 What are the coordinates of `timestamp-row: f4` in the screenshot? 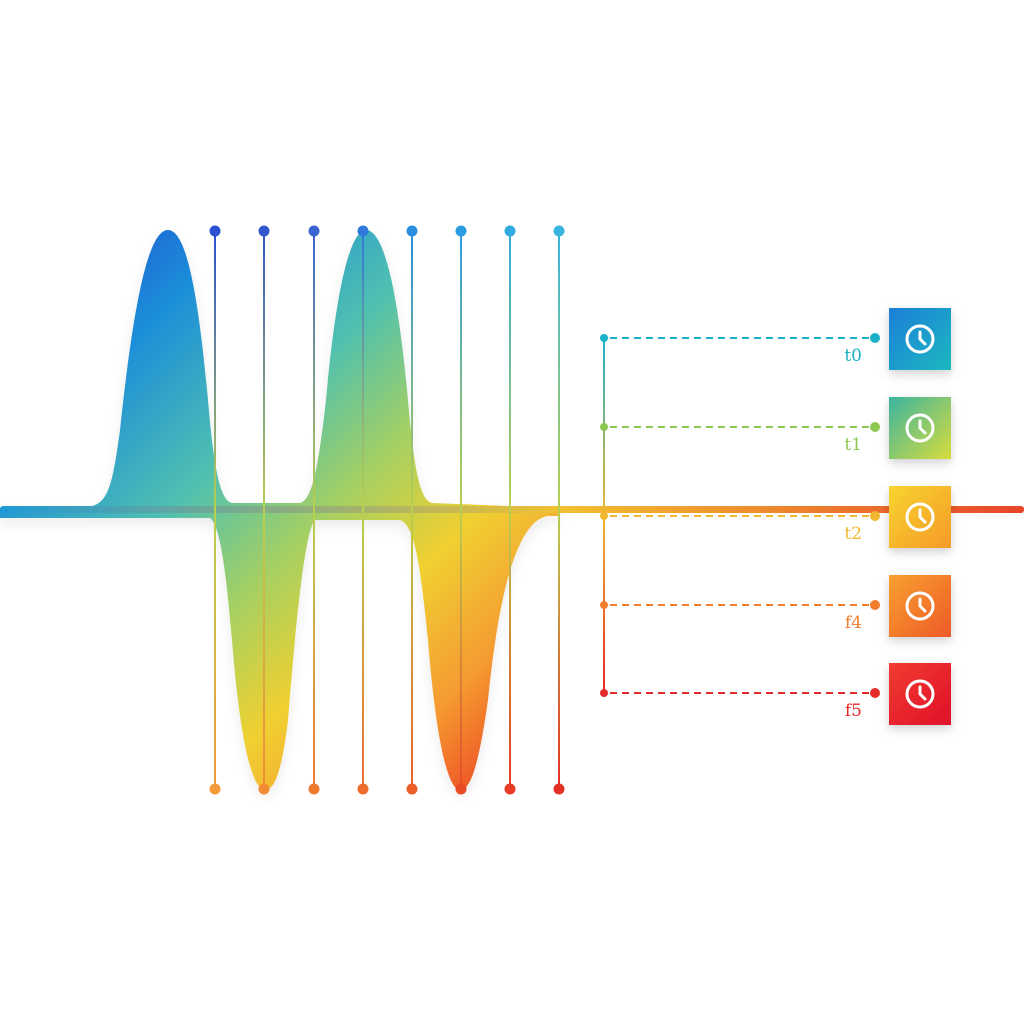 It's located at (775, 606).